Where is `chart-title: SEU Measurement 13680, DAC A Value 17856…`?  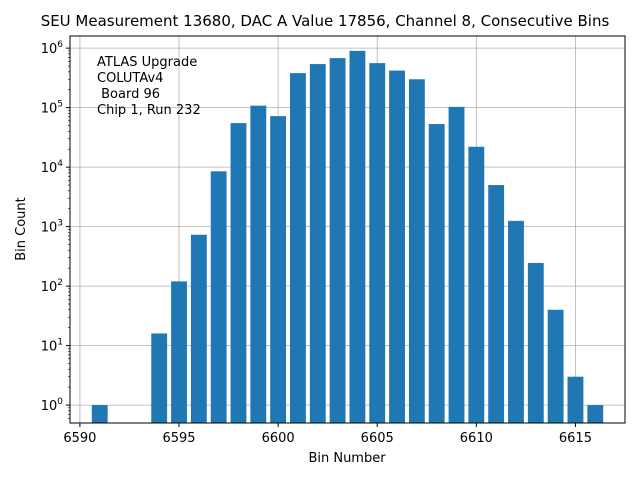
chart-title: SEU Measurement 13680, DAC A Value 17856… is located at coordinates (325, 21).